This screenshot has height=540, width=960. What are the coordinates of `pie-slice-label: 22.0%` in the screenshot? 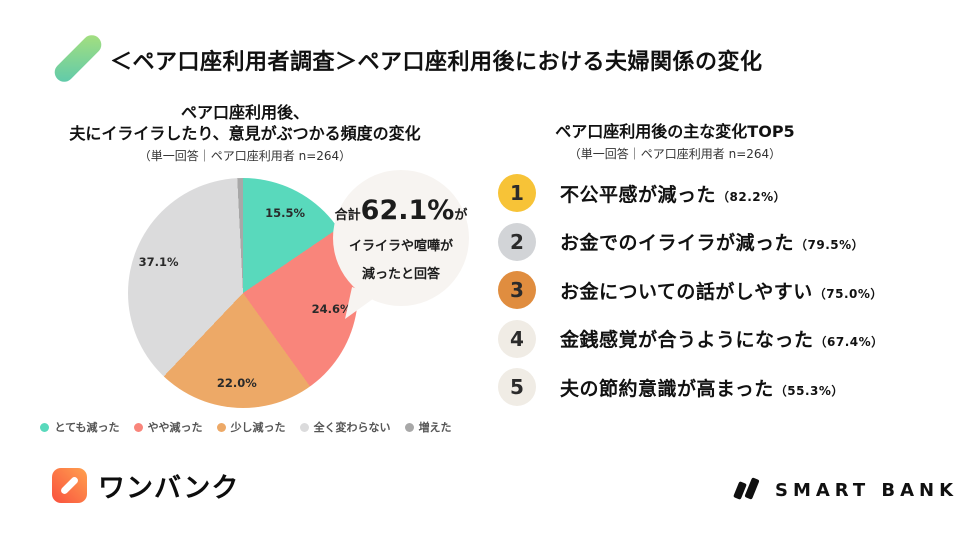 It's located at (236, 382).